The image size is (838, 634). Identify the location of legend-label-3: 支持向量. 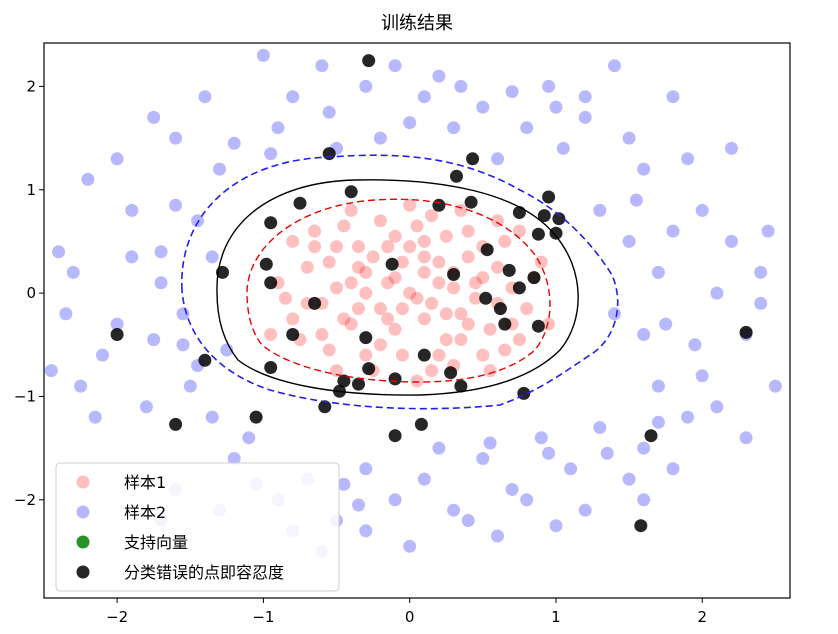
(156, 542).